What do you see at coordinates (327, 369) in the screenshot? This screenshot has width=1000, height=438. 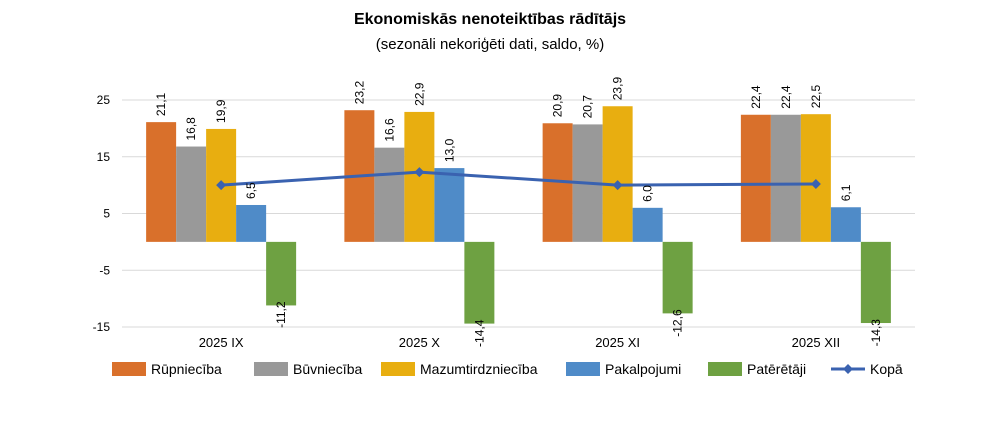 I see `legend-label: Būvniecība` at bounding box center [327, 369].